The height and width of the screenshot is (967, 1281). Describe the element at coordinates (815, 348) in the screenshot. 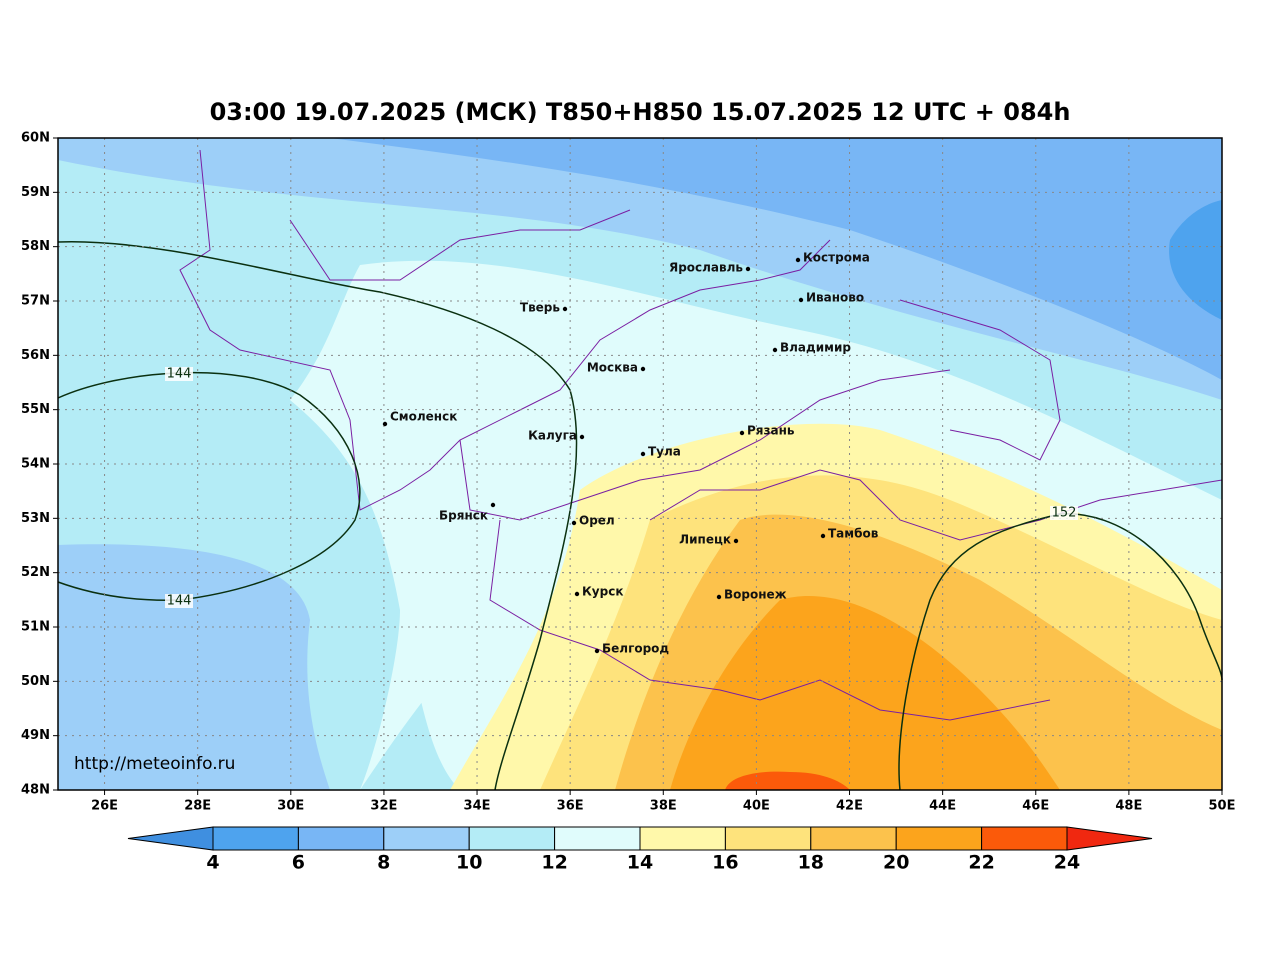

I see `city-label: Владимир` at that location.